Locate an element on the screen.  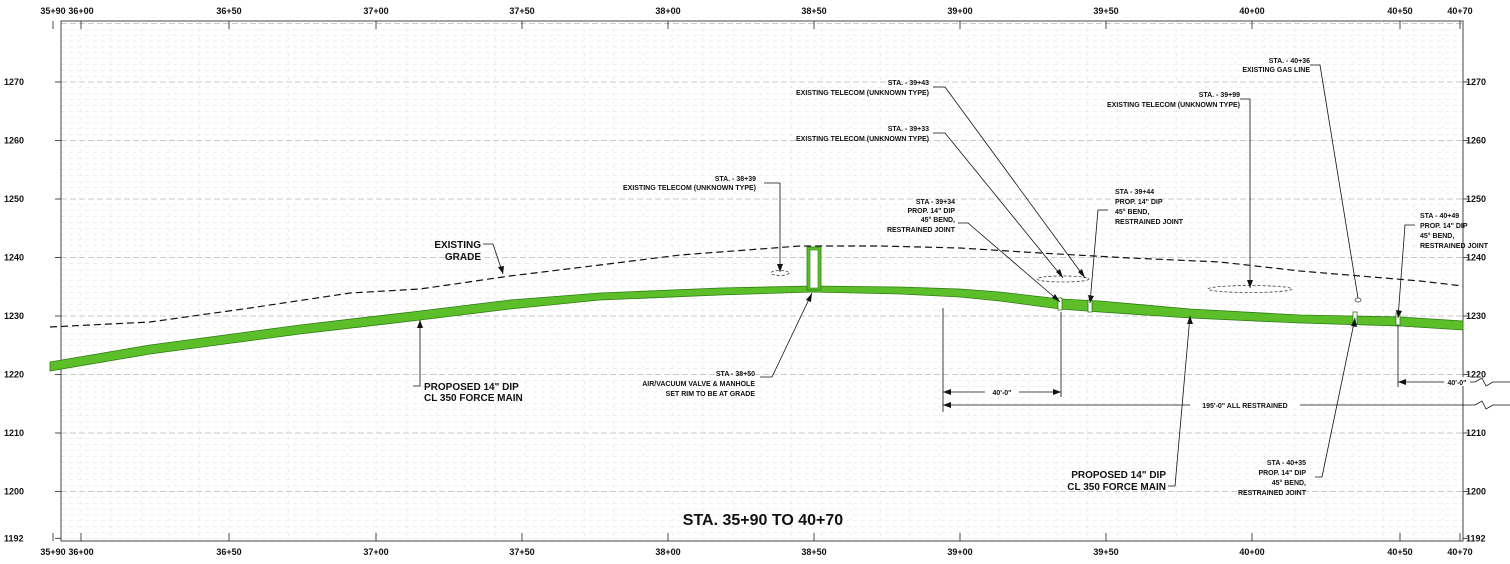
dim-bg-40-left is located at coordinates (1002, 391).